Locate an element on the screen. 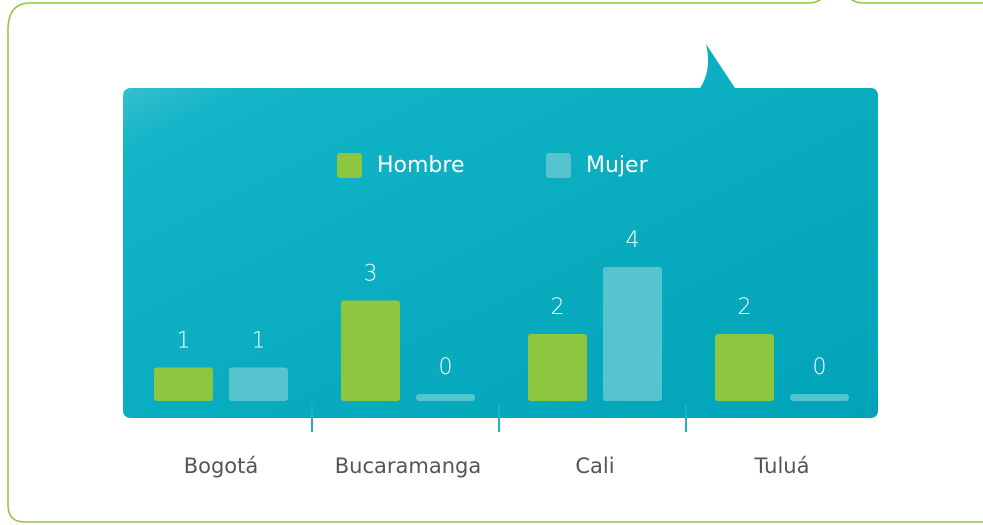 Image resolution: width=983 pixels, height=525 pixels. legend-label: Hombre is located at coordinates (421, 165).